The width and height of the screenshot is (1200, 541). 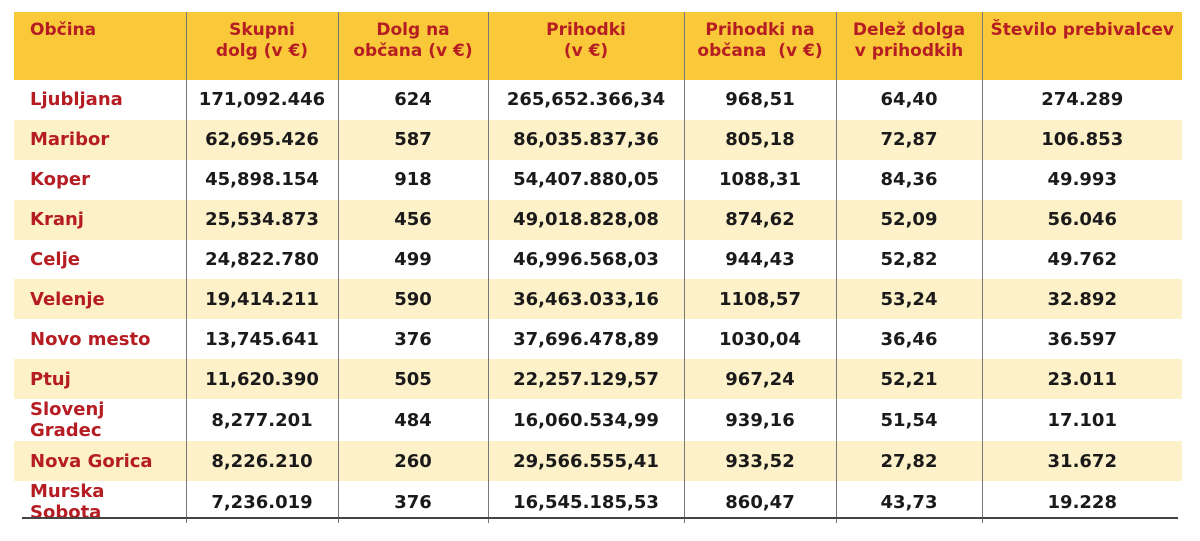 What do you see at coordinates (759, 179) in the screenshot?
I see `revenue-per-capita-cell: 1088,31` at bounding box center [759, 179].